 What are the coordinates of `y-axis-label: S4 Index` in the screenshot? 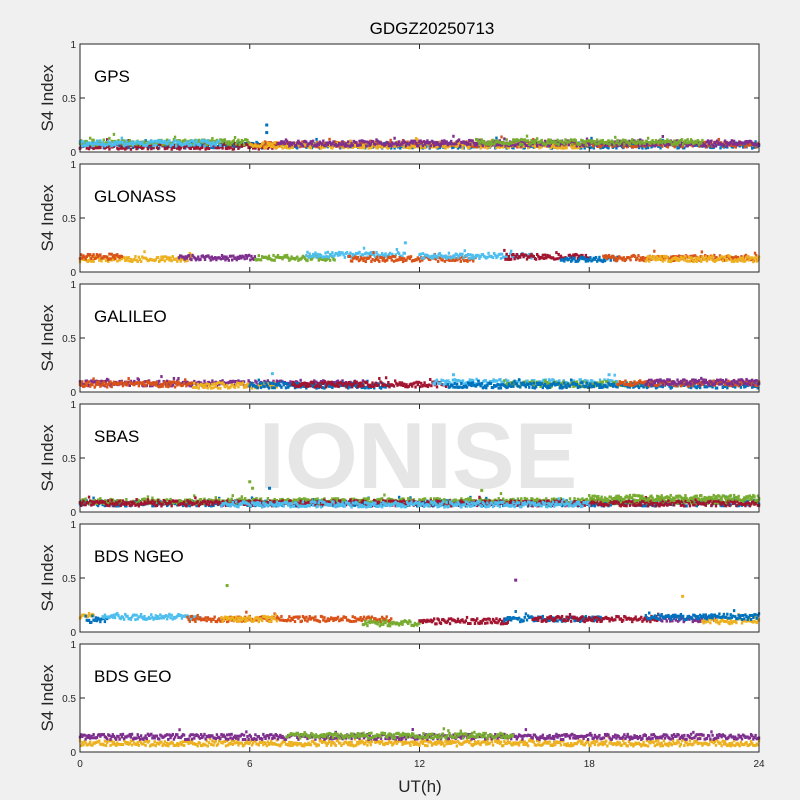 It's located at (47, 338).